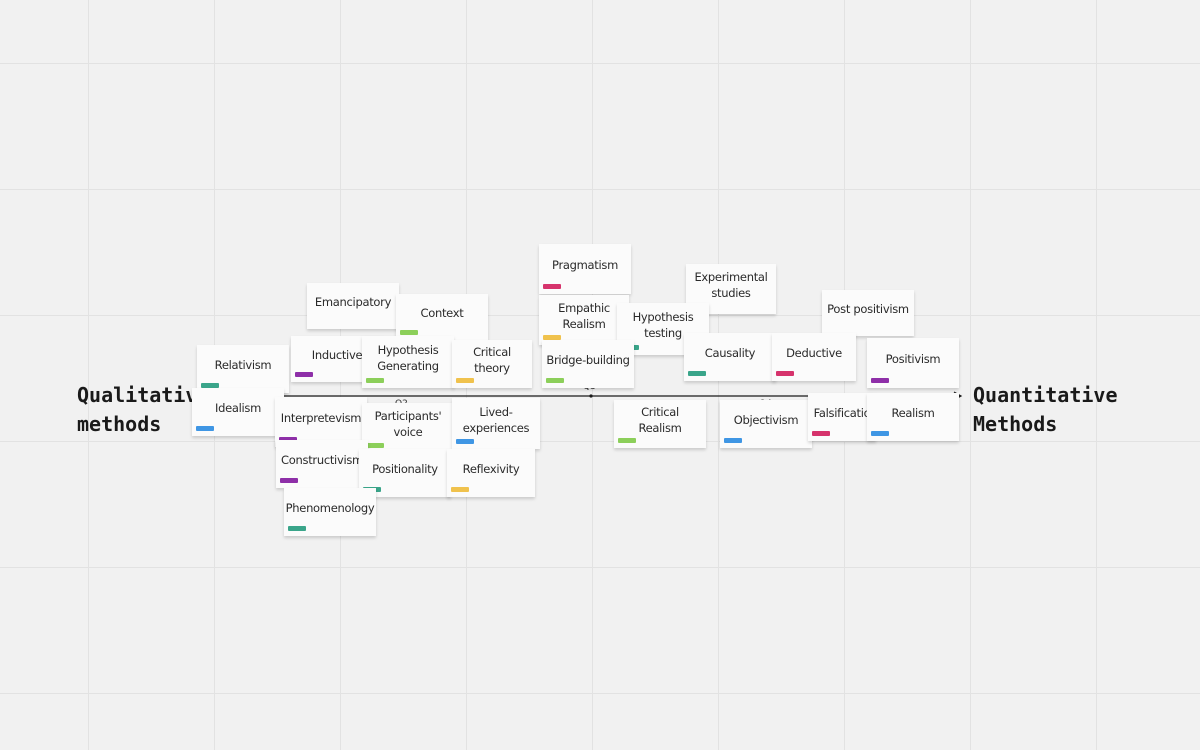 The height and width of the screenshot is (750, 1200). I want to click on axis-label-quantitative: Quantitative Methods, so click(1045, 409).